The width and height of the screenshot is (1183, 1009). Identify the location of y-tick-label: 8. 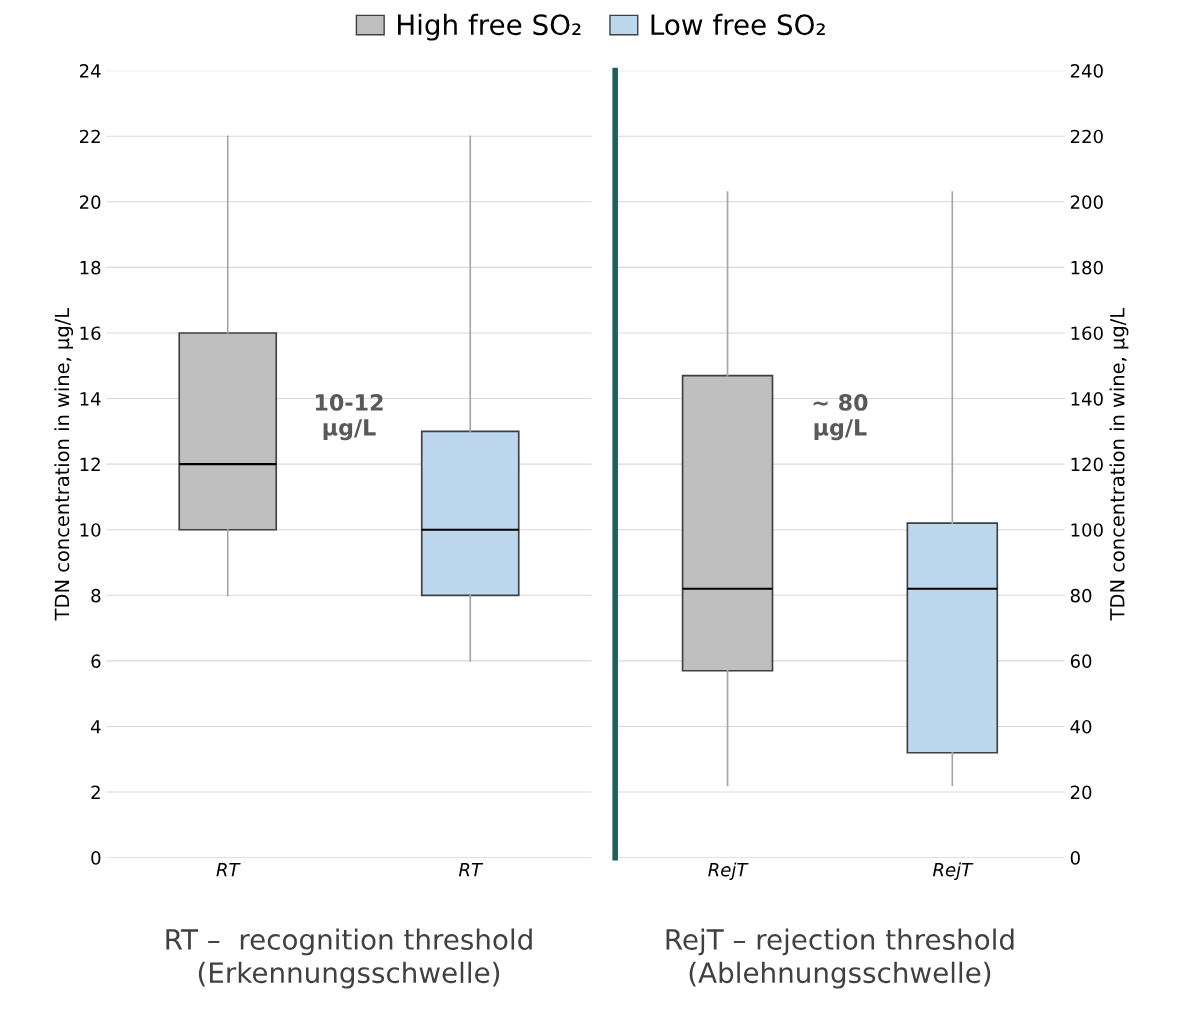
(96, 595).